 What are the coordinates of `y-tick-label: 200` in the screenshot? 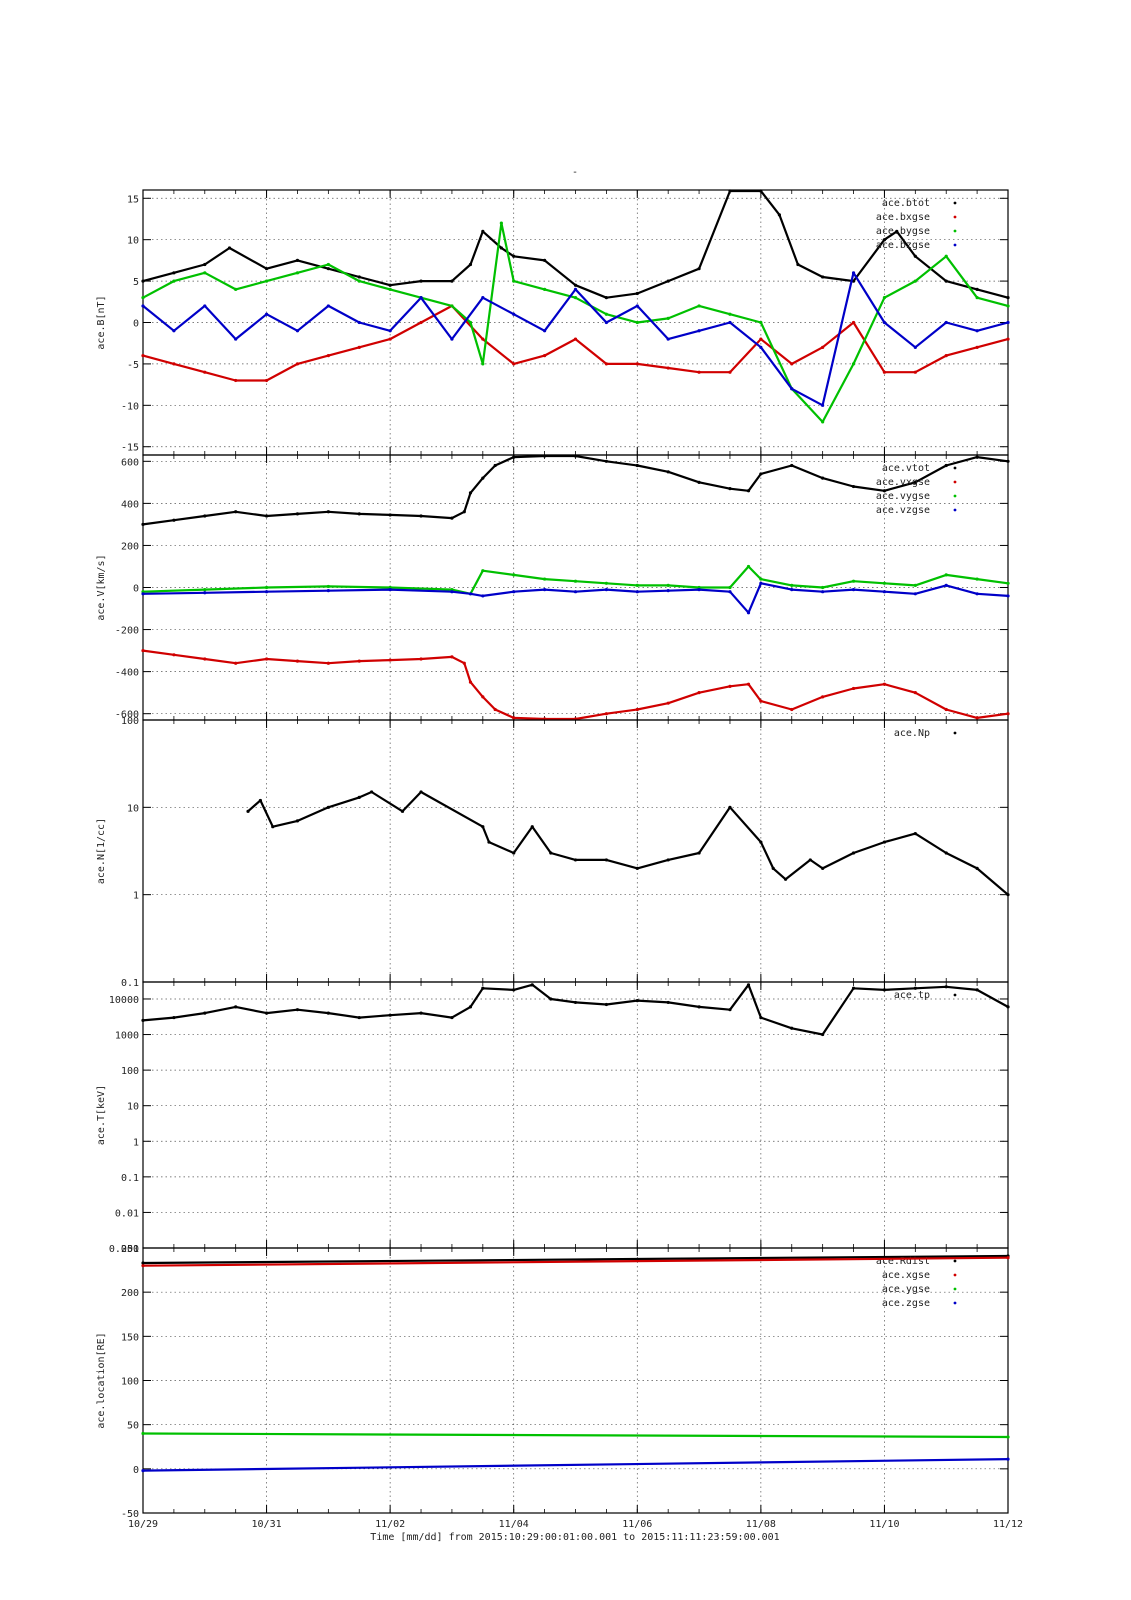 It's located at (130, 546).